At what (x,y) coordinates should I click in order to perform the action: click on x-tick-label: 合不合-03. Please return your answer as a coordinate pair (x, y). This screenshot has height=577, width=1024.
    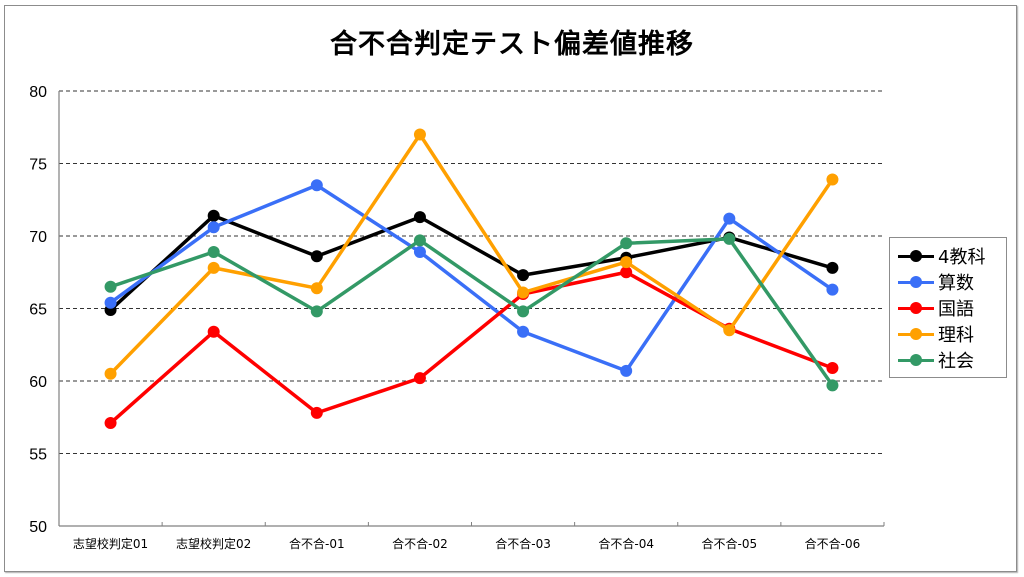
    Looking at the image, I should click on (523, 543).